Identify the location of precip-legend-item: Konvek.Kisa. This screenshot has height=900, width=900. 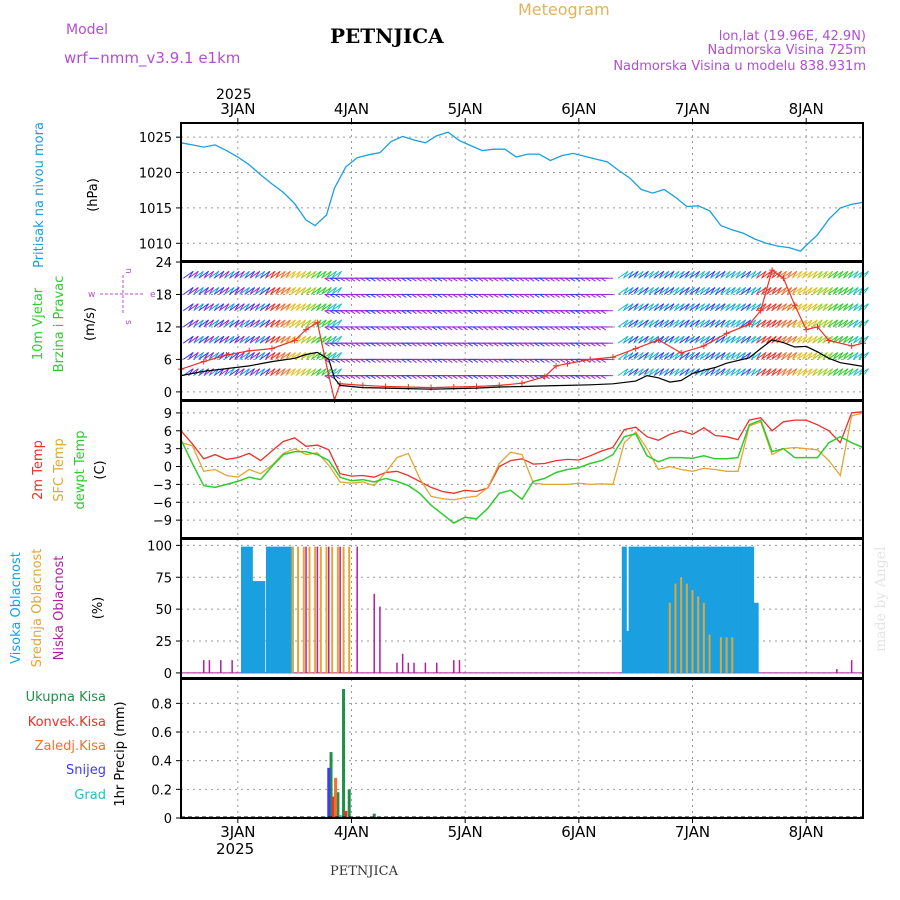
(67, 722).